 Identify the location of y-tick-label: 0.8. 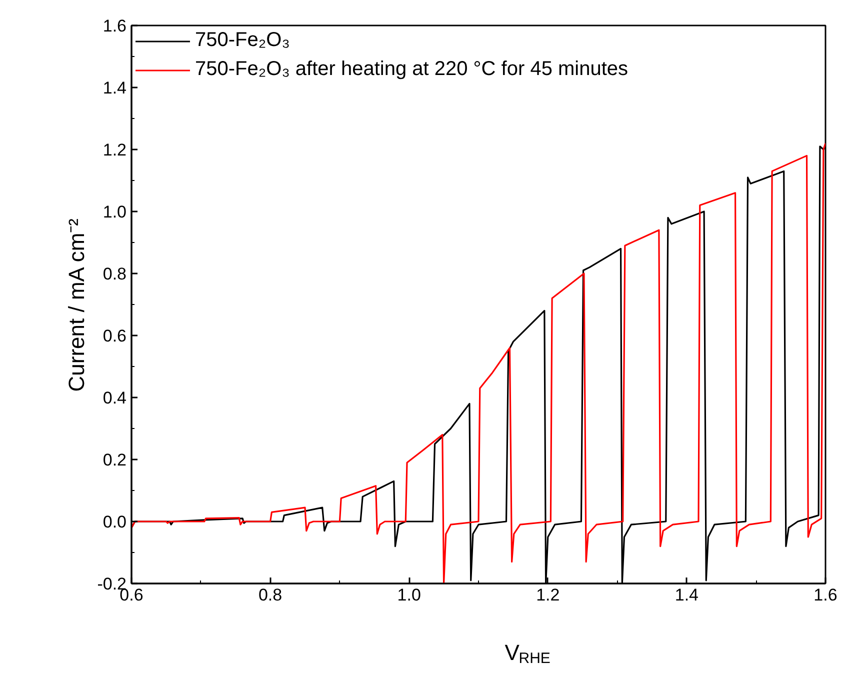
(114, 274).